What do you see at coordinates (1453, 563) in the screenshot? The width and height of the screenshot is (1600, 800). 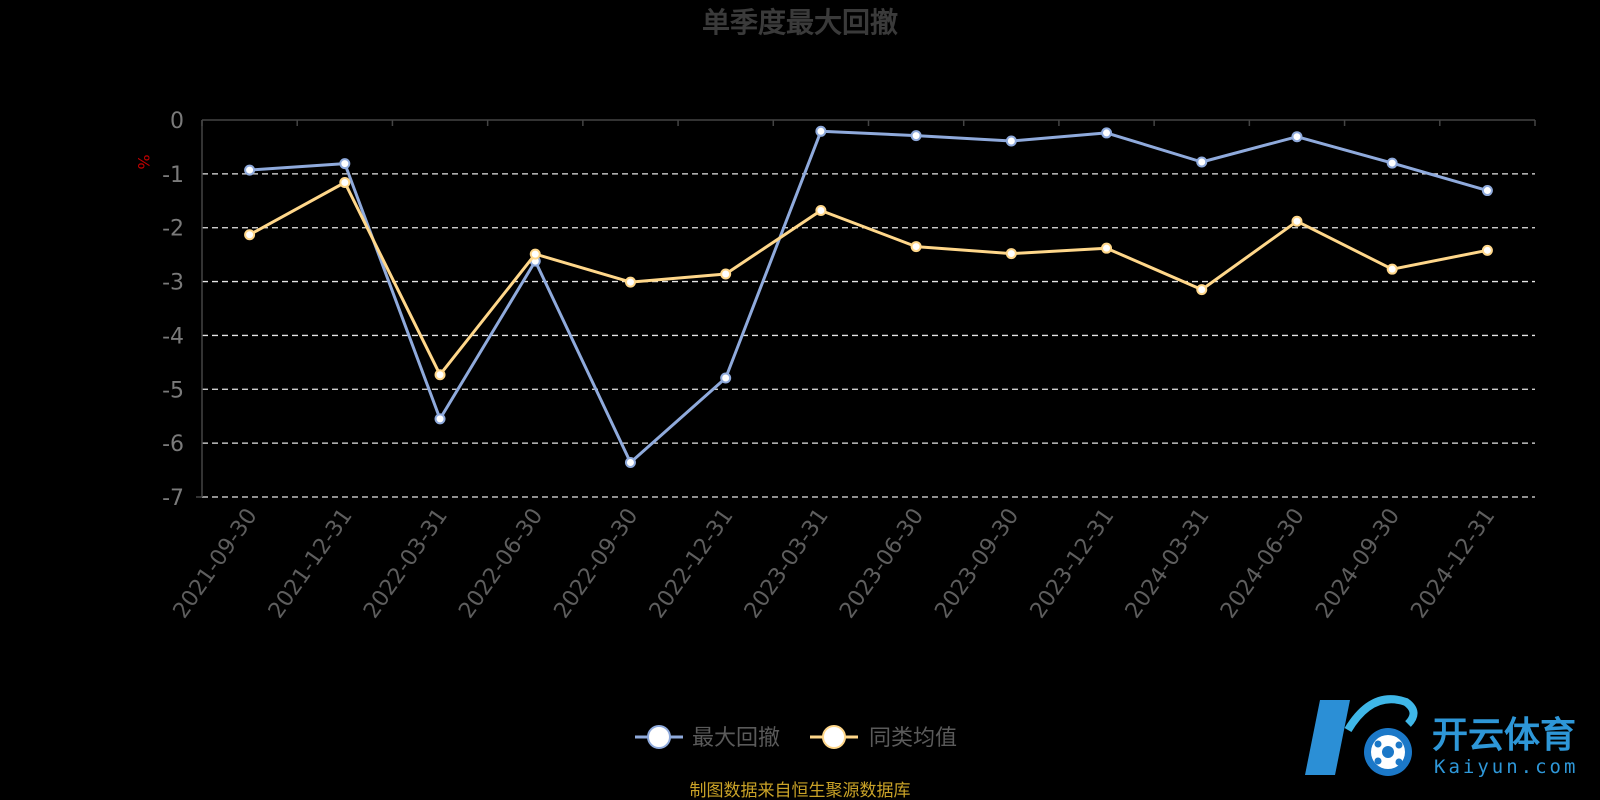 I see `x-tick-label: 2024-12-31` at bounding box center [1453, 563].